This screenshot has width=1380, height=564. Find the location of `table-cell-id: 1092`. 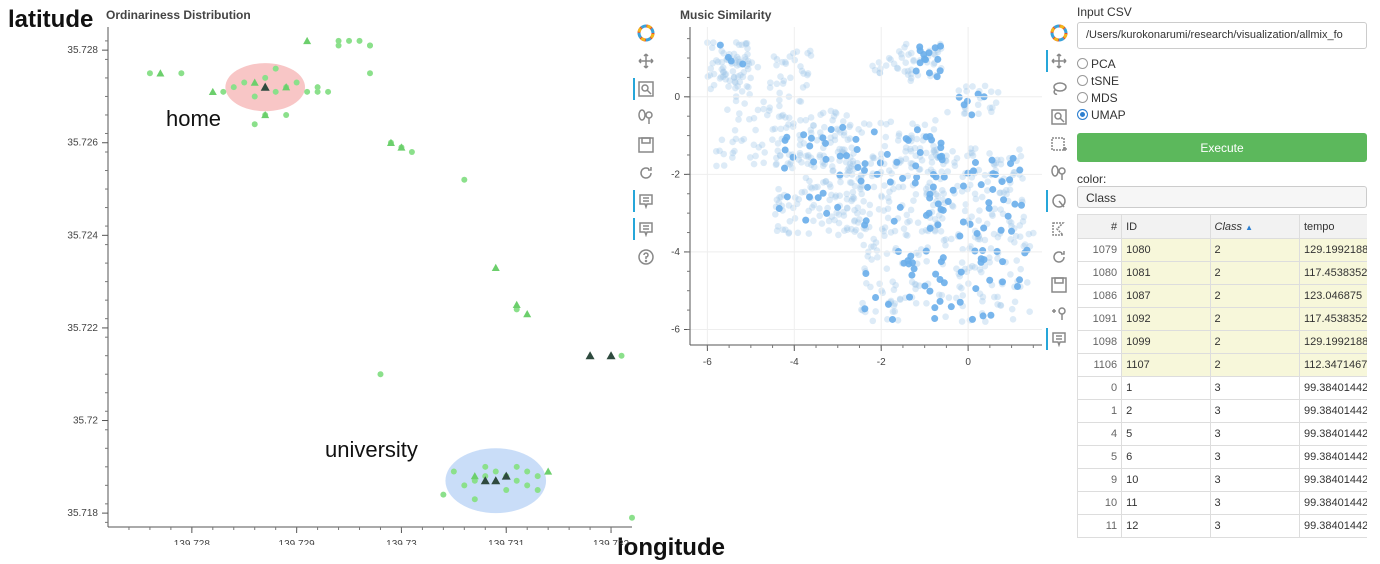

table-cell-id: 1092 is located at coordinates (1166, 319).